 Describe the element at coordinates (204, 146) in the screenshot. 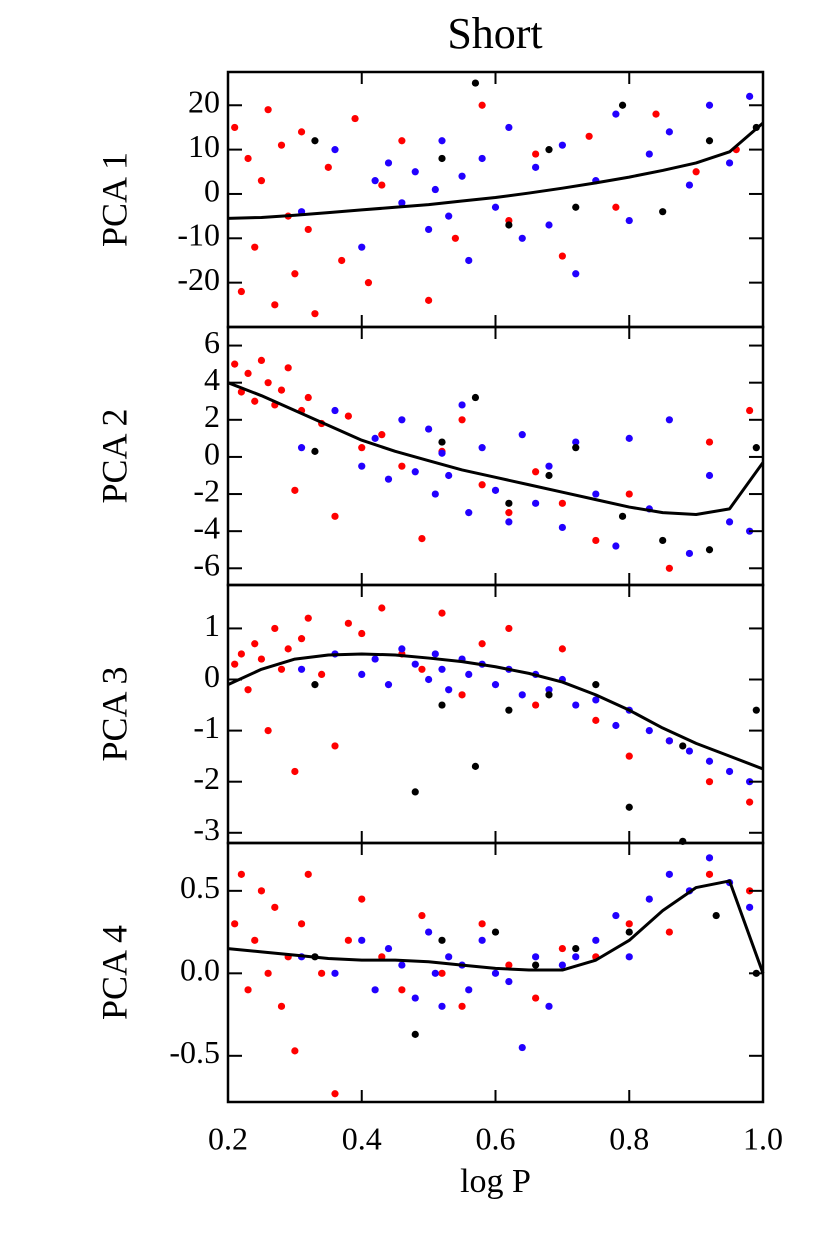

I see `y-tick-label: 10` at that location.